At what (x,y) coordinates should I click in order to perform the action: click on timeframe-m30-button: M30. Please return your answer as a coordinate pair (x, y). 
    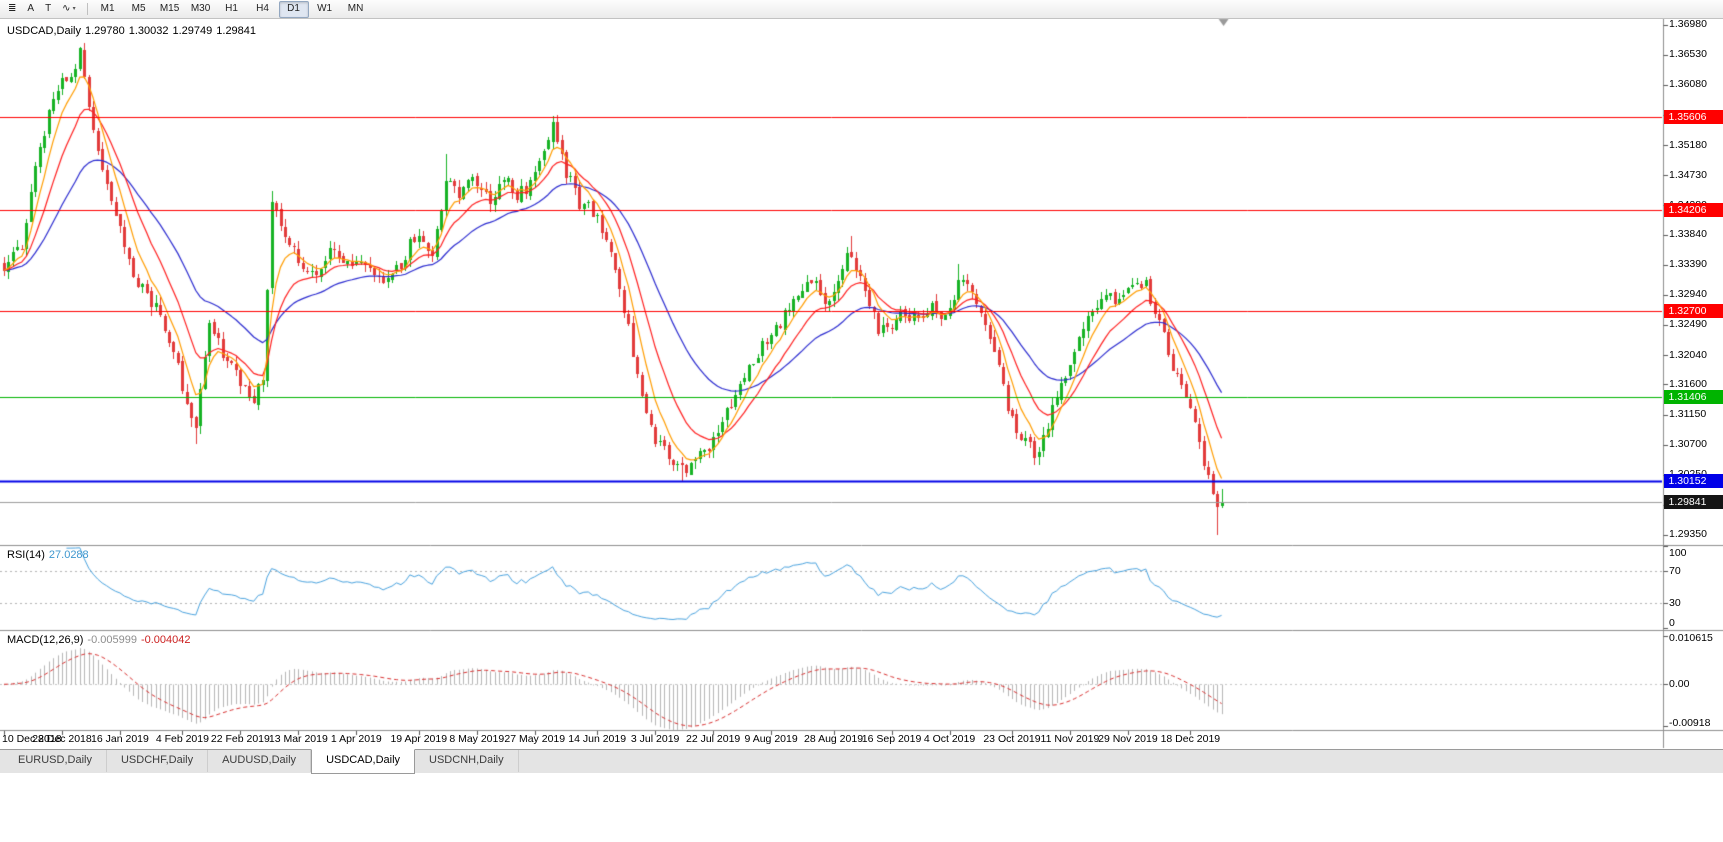
    Looking at the image, I should click on (200, 8).